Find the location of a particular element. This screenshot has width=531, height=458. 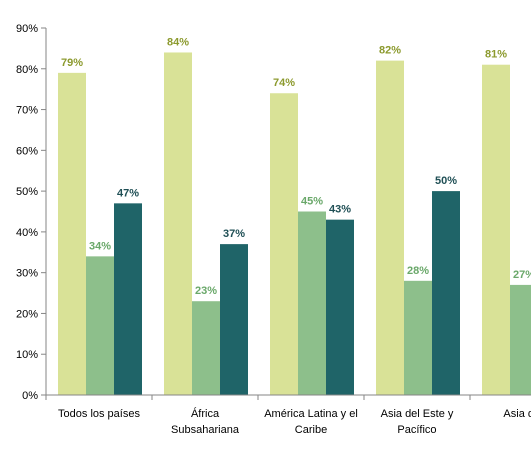

data-label: 45% is located at coordinates (312, 202).